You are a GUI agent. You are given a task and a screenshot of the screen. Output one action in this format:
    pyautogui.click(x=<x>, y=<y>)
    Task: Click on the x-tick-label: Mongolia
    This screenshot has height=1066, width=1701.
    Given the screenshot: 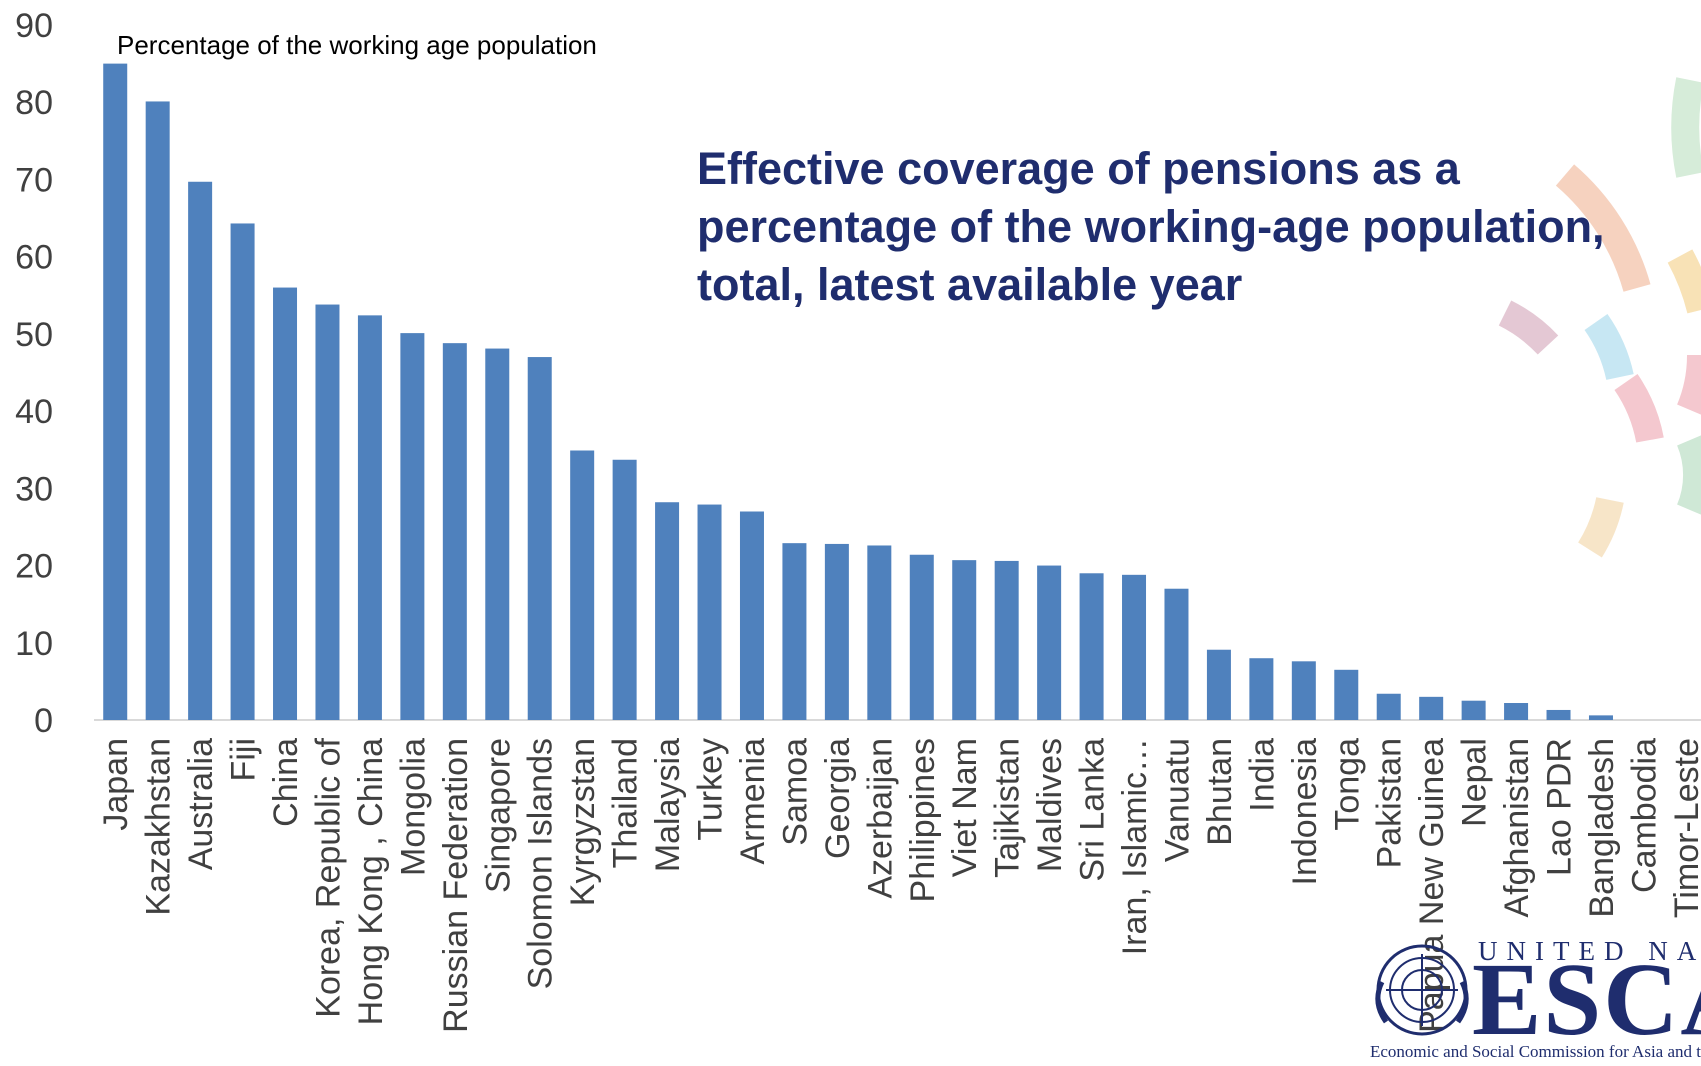 What is the action you would take?
    pyautogui.click(x=413, y=807)
    